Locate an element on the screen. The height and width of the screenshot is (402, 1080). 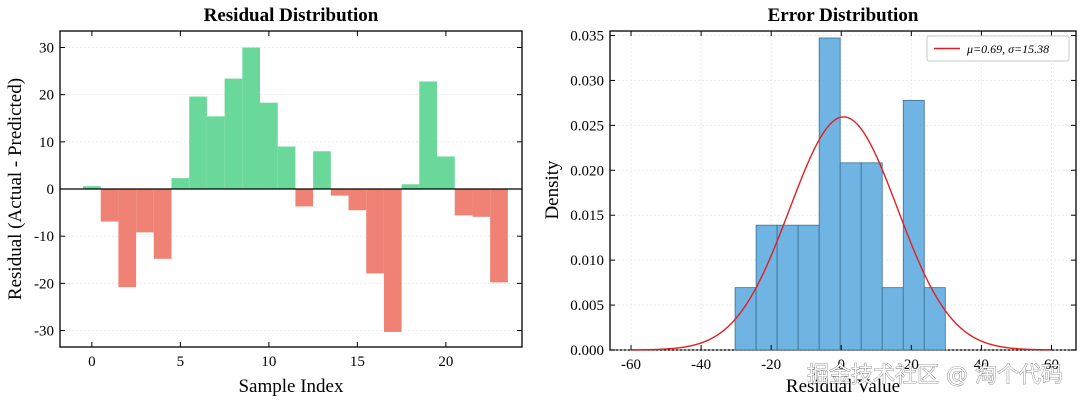
y-tick-label: 30 is located at coordinates (46, 49).